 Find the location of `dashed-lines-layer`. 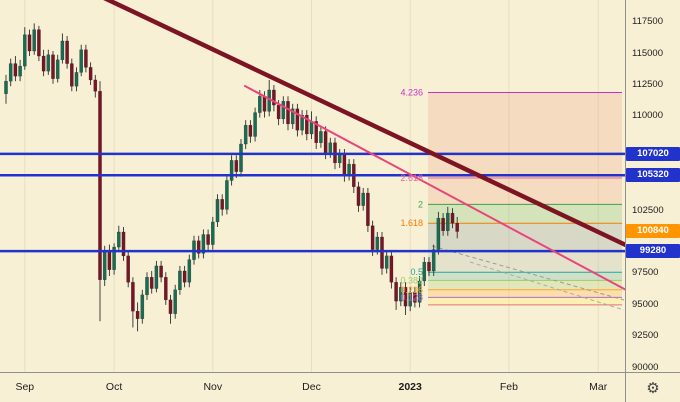

dashed-lines-layer is located at coordinates (528, 278).